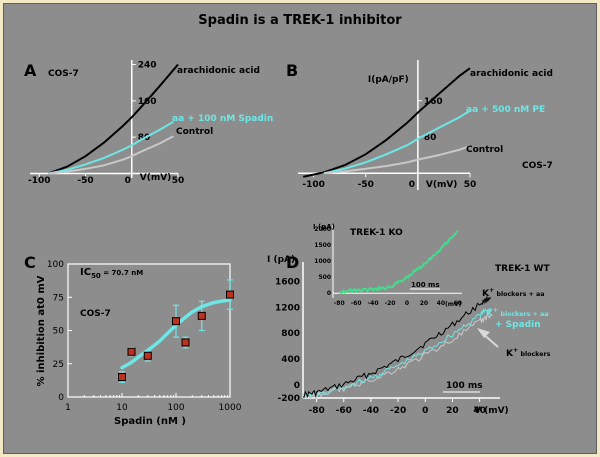  Describe the element at coordinates (483, 333) in the screenshot. I see `panel-d-arrow-head` at that location.